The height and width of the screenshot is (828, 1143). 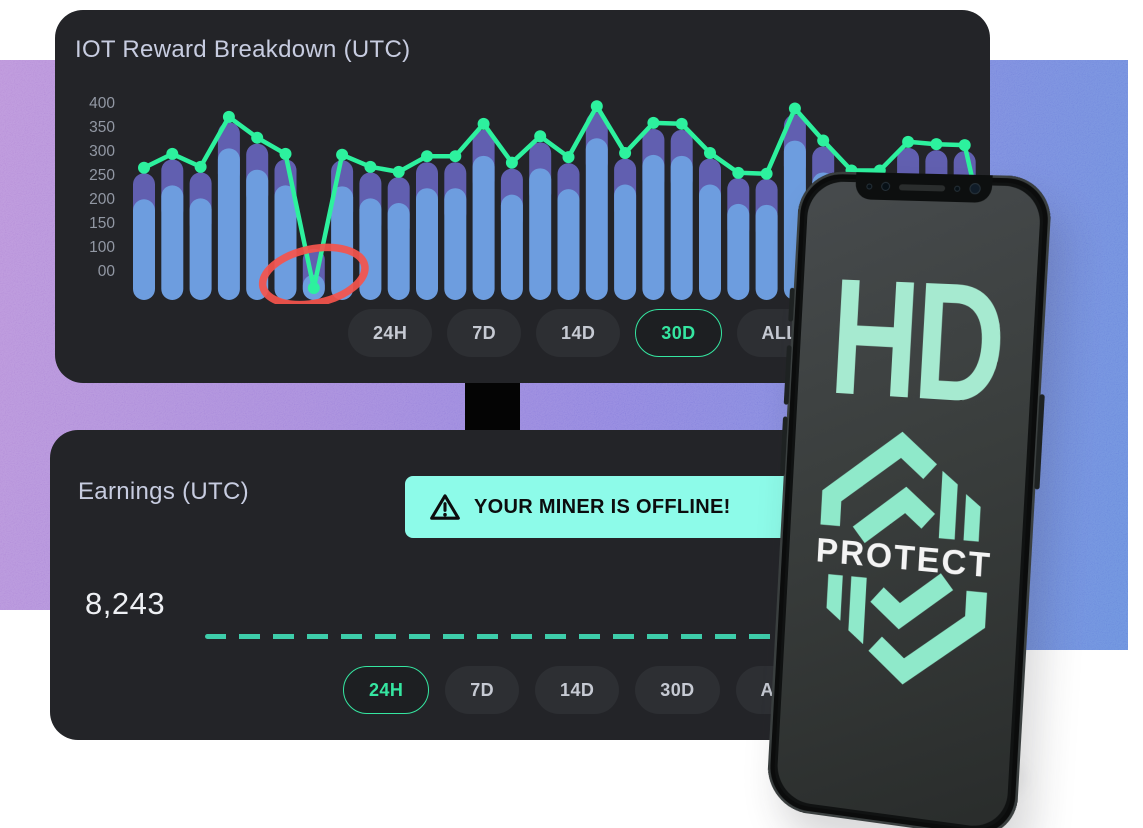 I want to click on phone-mute-switch, so click(x=791, y=304).